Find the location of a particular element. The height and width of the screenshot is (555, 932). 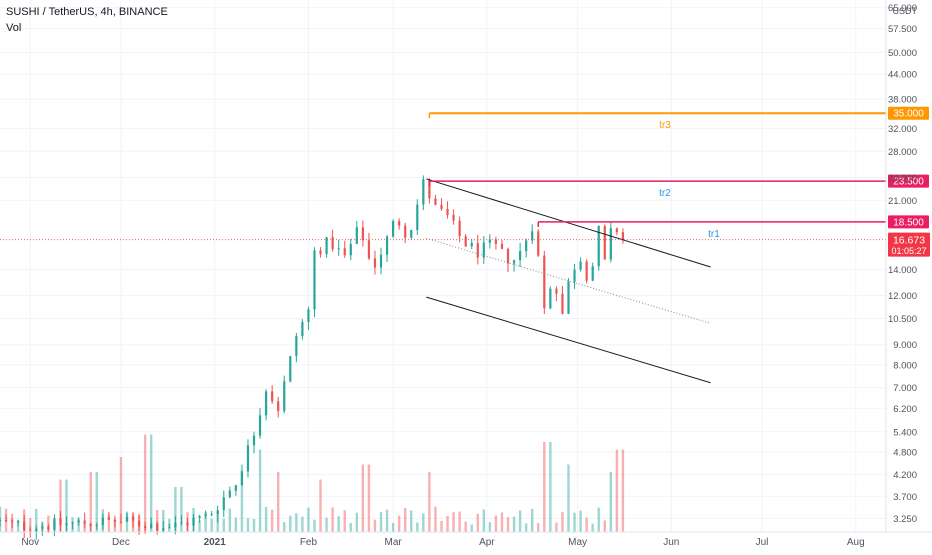

x-tick-label: Feb is located at coordinates (309, 542).